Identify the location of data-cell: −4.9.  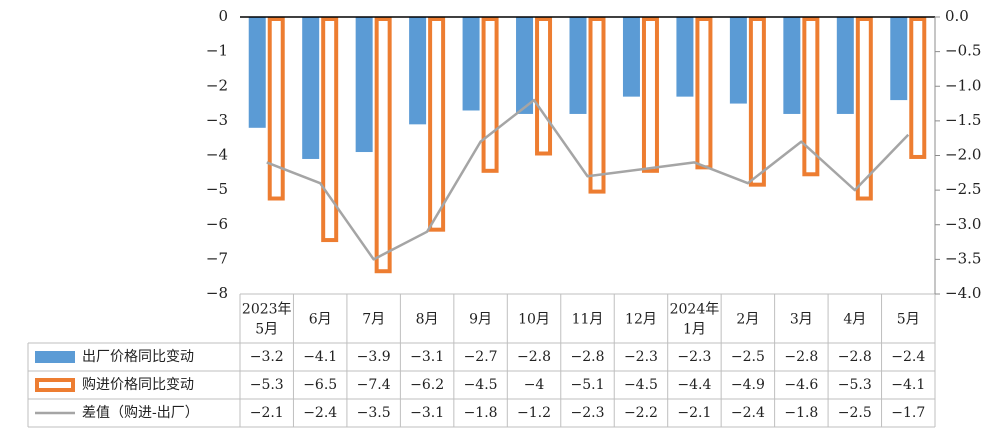
(748, 385).